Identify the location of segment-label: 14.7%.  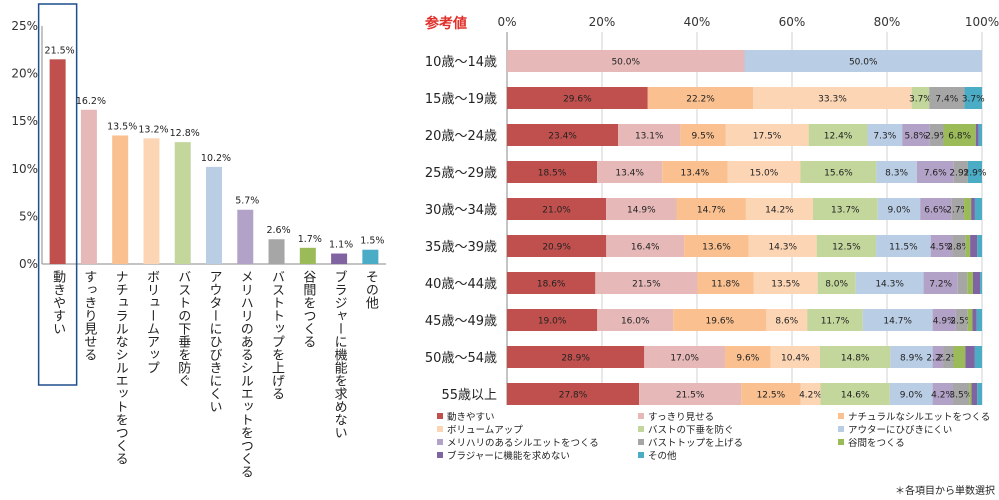
(897, 322).